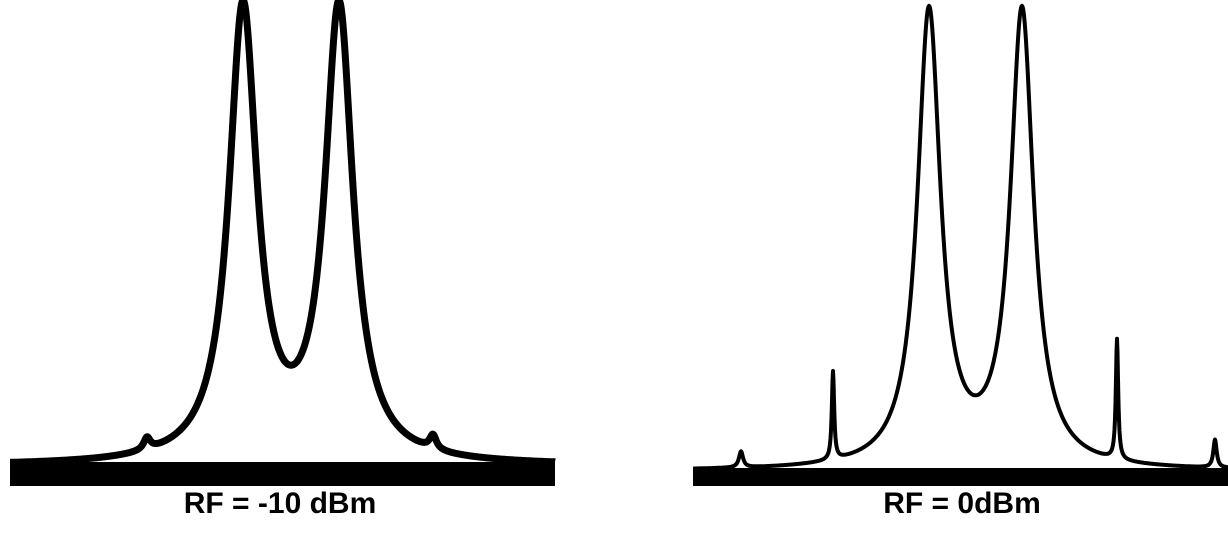  Describe the element at coordinates (280, 503) in the screenshot. I see `caption: RF = -10 dBm` at that location.